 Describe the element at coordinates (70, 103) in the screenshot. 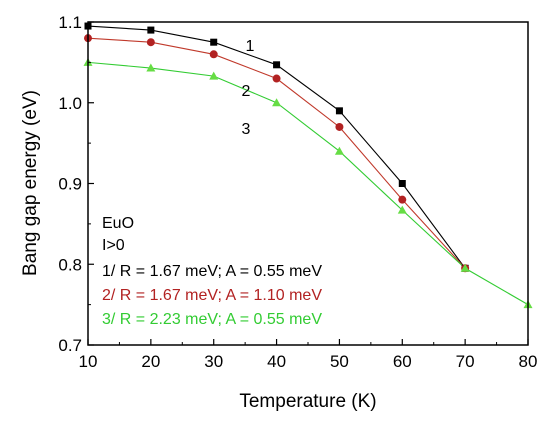

I see `y-tick-label: 1.0` at that location.